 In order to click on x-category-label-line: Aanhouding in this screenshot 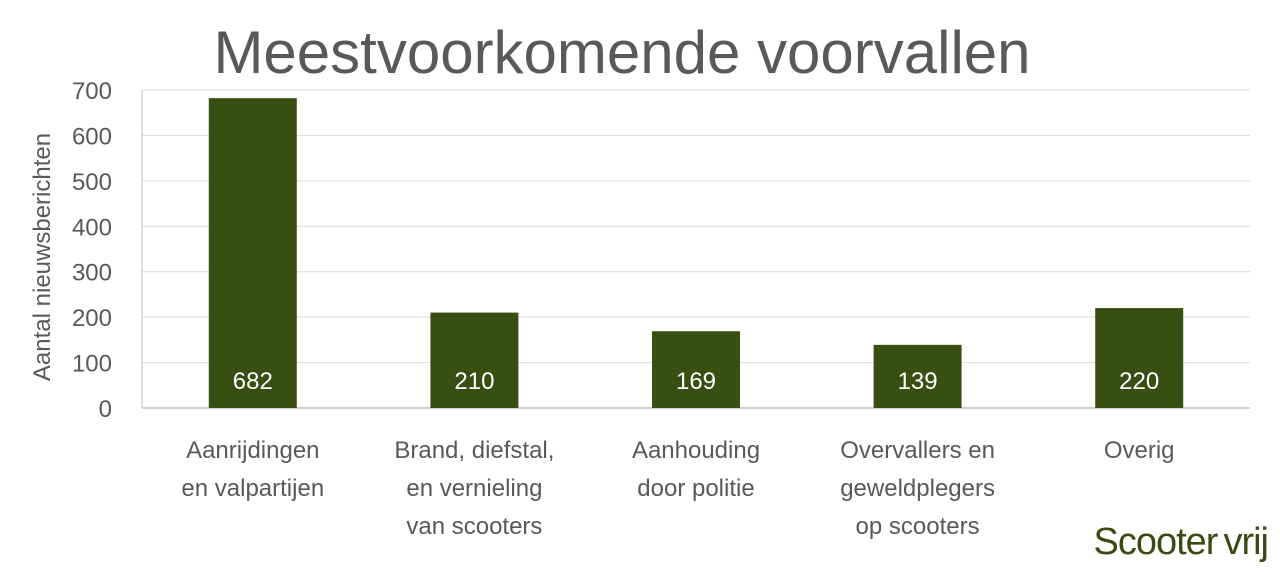, I will do `click(696, 450)`.